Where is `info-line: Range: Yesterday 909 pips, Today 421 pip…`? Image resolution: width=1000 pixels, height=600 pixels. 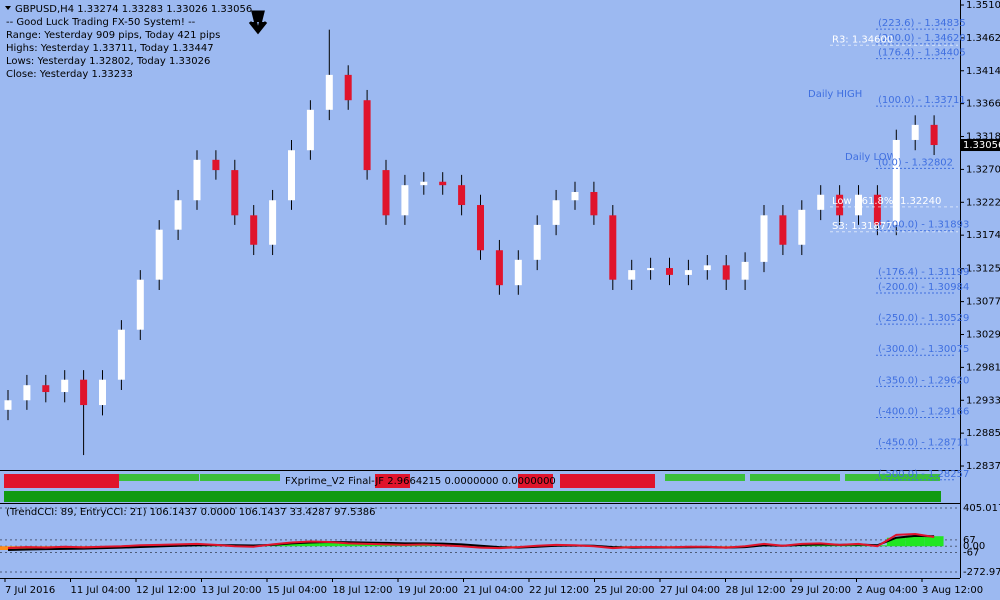
info-line: Range: Yesterday 909 pips, Today 421 pip… is located at coordinates (113, 35).